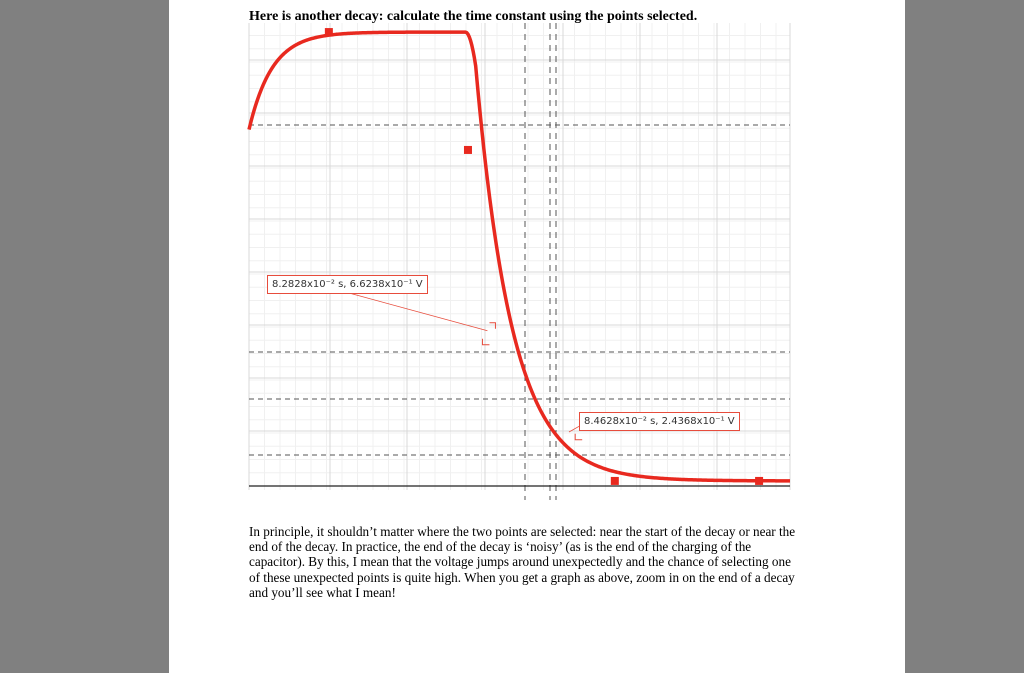 The height and width of the screenshot is (673, 1024). What do you see at coordinates (347, 284) in the screenshot?
I see `point-readout-1: 8.2828x10⁻² s, 6.6238x10⁻¹ V` at bounding box center [347, 284].